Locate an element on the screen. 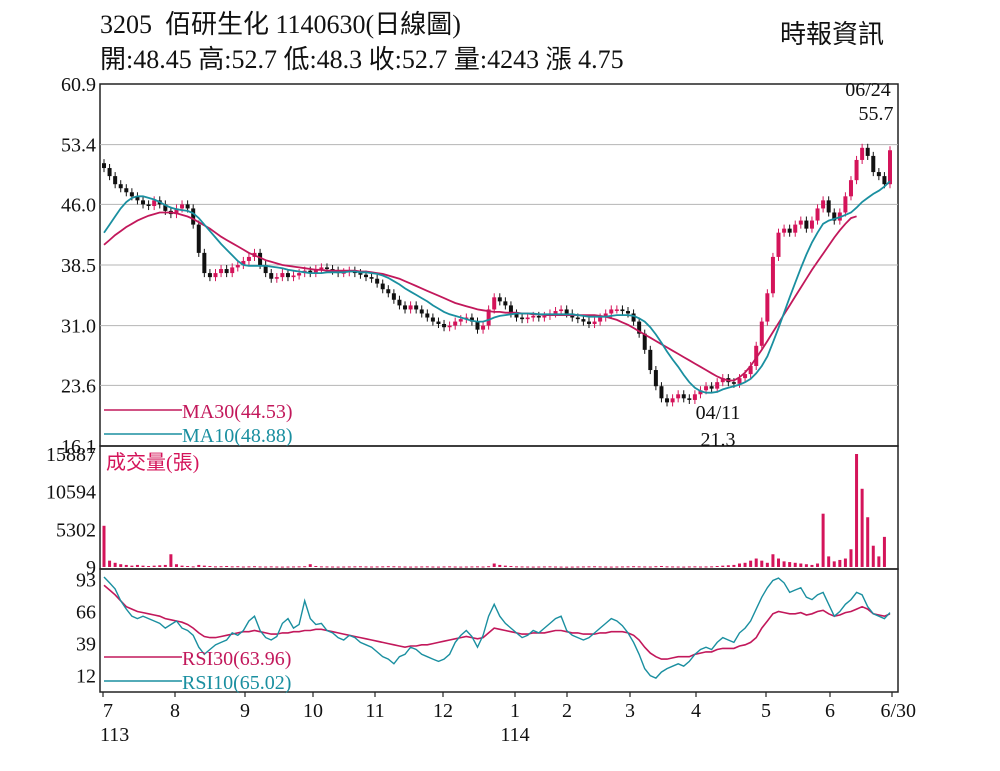 The image size is (1000, 771). price-tick-label: 38.5 is located at coordinates (78, 266).